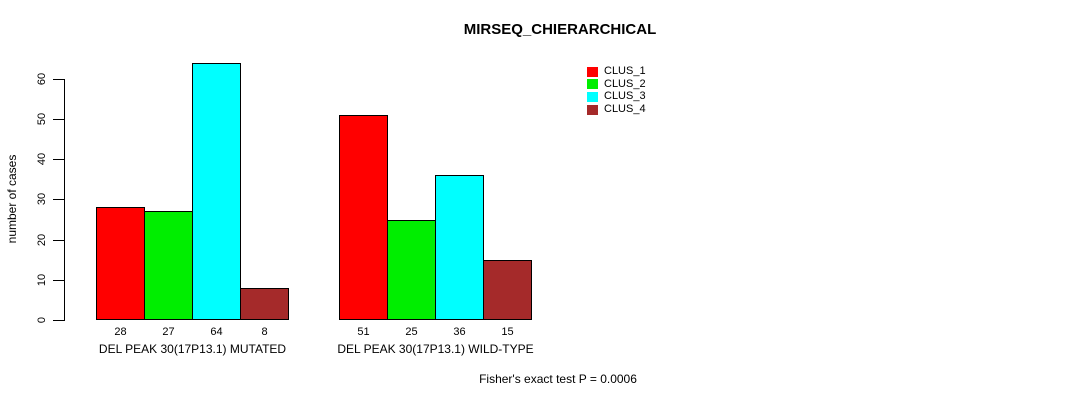 The height and width of the screenshot is (400, 1090). I want to click on x-group-label: DEL PEAK 30(17P13.1) MUTATED, so click(192, 349).